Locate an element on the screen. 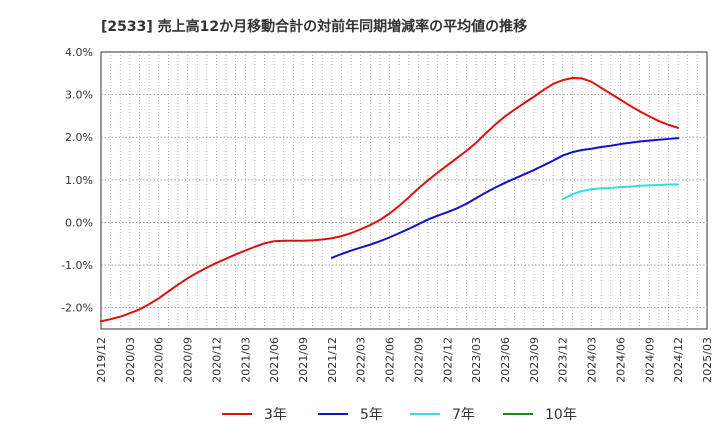  x-tick-label: 2022/12 is located at coordinates (447, 360).